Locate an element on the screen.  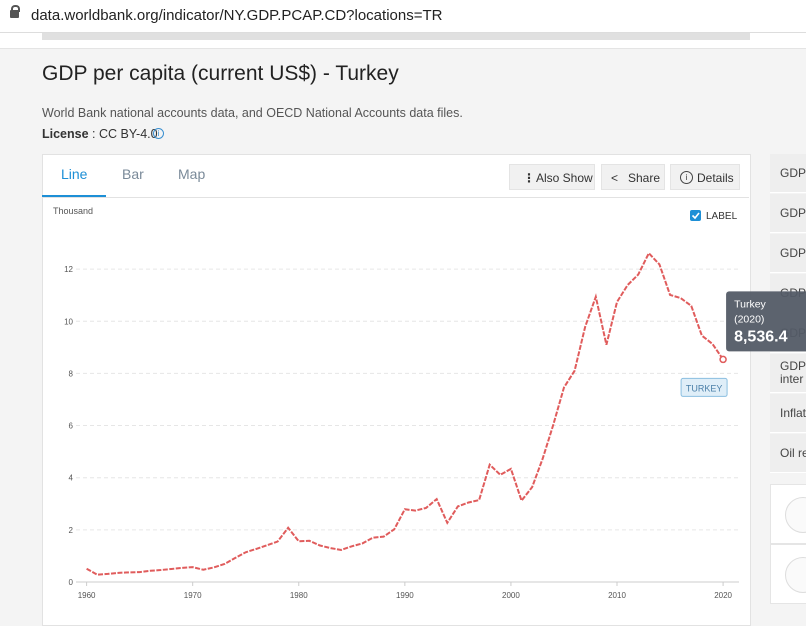
x-tick-label: 1960 is located at coordinates (87, 595).